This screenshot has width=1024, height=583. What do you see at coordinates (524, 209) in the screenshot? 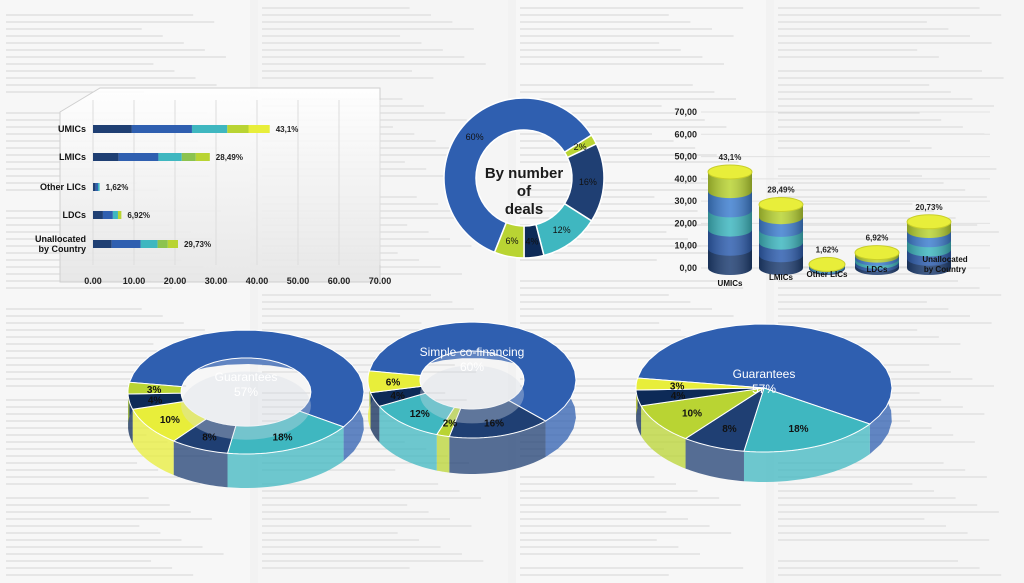
I see `donut-center-line-3: deals` at bounding box center [524, 209].